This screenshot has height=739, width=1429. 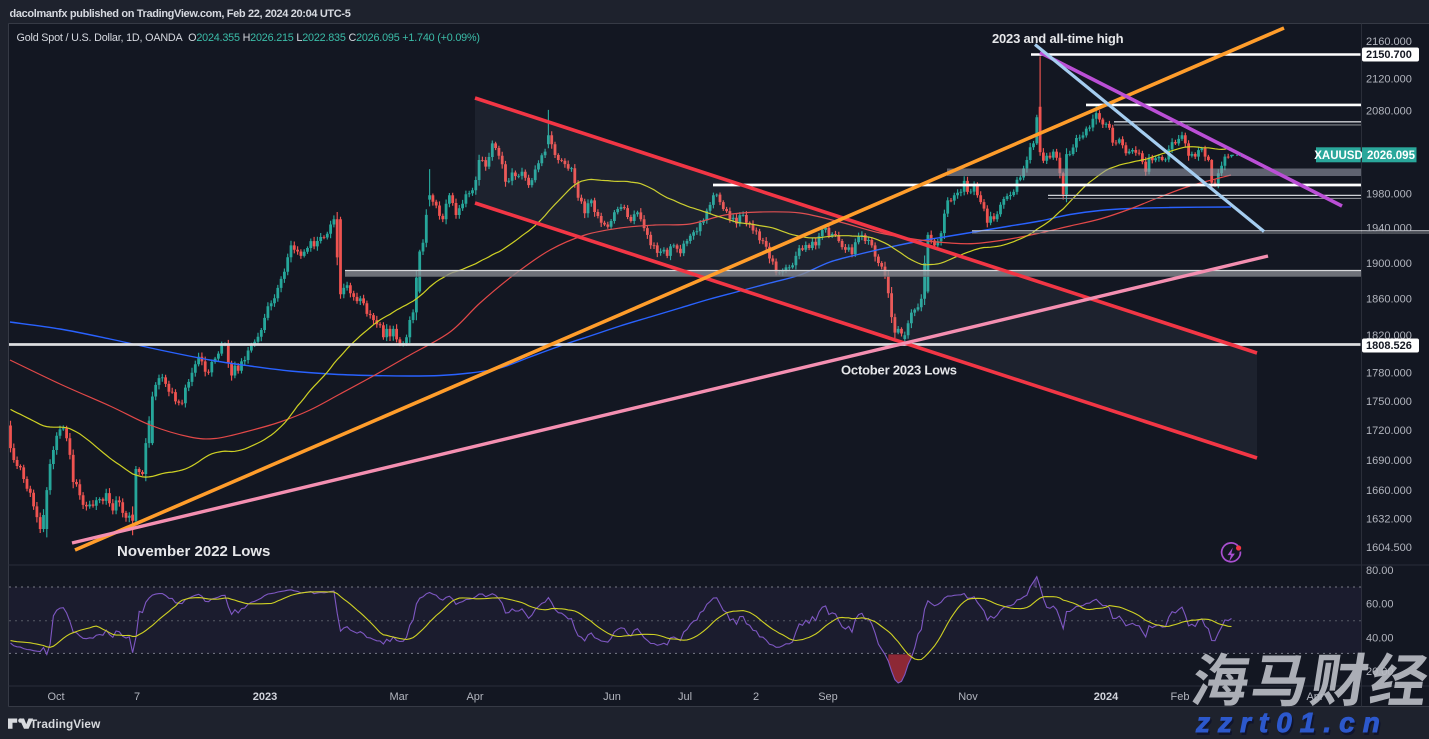 What do you see at coordinates (1389, 229) in the screenshot?
I see `svg-text: 1940.000` at bounding box center [1389, 229].